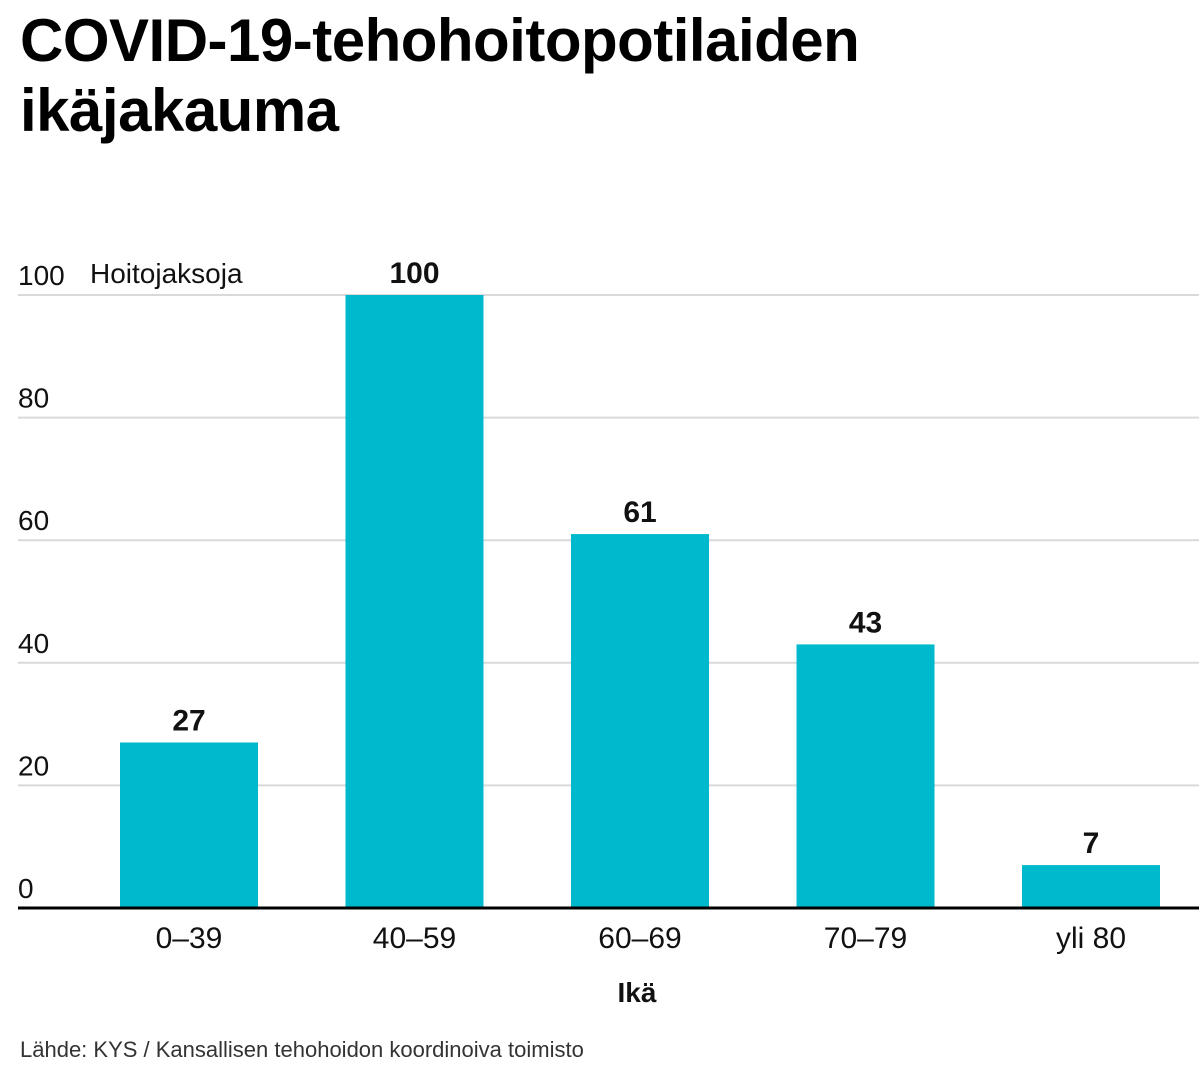  I want to click on x-tick-label: 70–79, so click(865, 938).